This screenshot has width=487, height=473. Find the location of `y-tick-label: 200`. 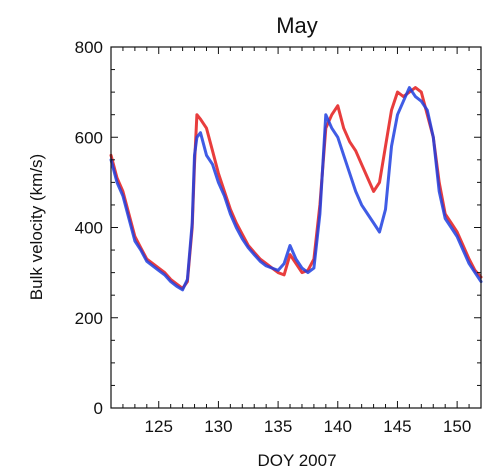

y-tick-label: 200 is located at coordinates (89, 318).